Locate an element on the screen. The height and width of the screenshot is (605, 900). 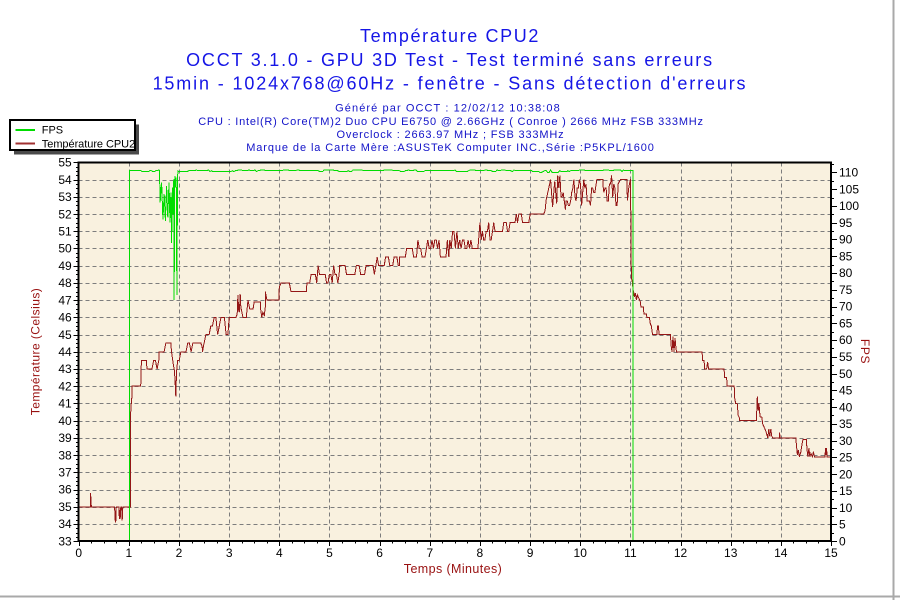
svg-text: 75 is located at coordinates (846, 290).